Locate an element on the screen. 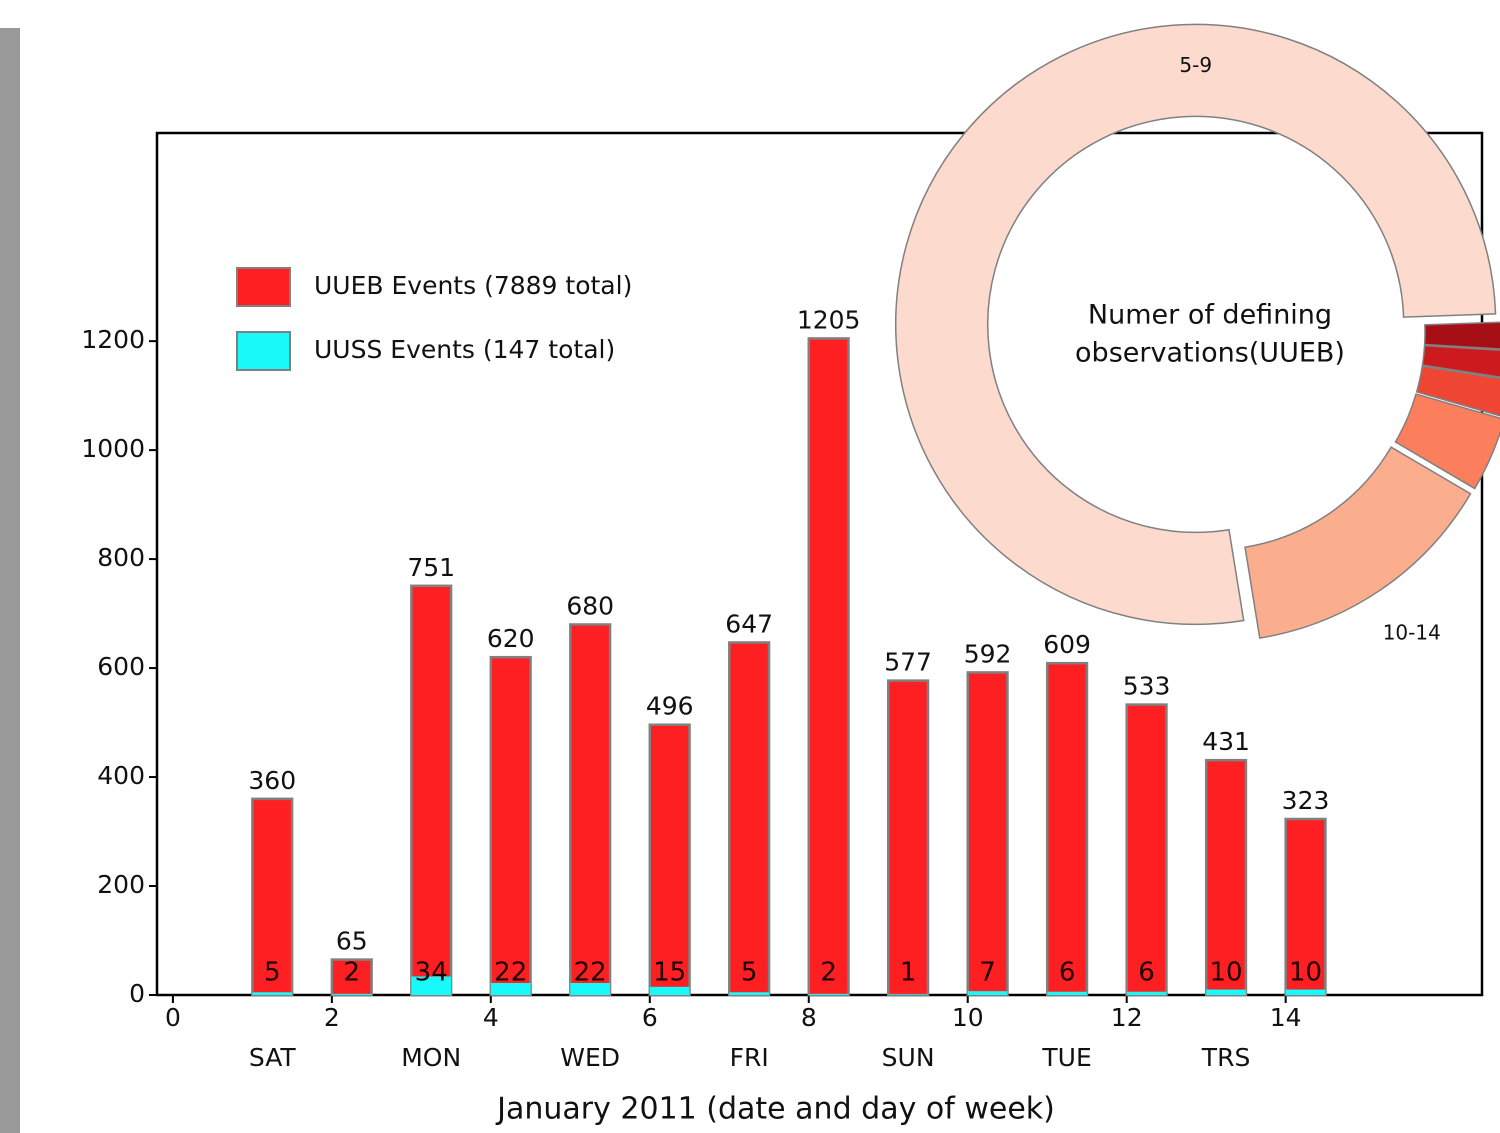  y-tick-label: 0 is located at coordinates (137, 993).